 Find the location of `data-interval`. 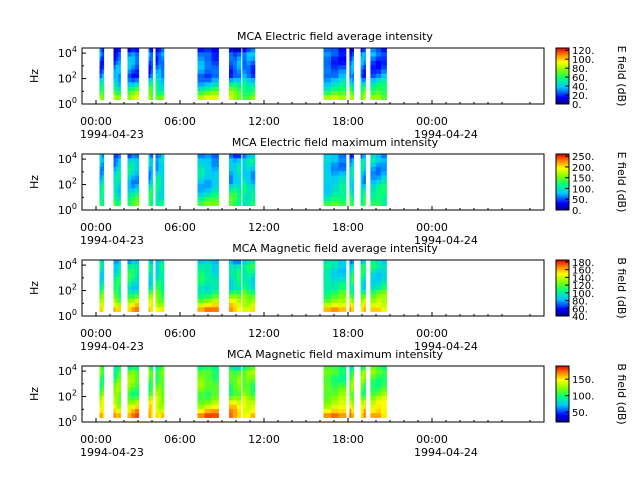

data-interval is located at coordinates (378, 180).